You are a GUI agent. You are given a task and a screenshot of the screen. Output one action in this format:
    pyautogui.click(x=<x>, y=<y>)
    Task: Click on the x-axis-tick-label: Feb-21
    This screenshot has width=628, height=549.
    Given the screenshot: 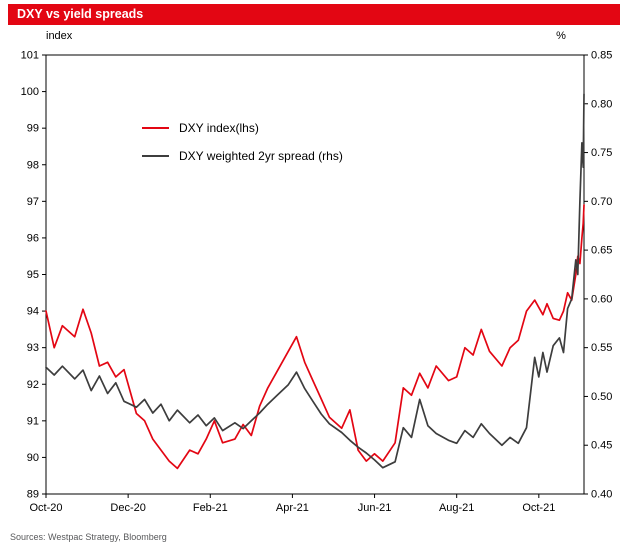 What is the action you would take?
    pyautogui.click(x=210, y=508)
    